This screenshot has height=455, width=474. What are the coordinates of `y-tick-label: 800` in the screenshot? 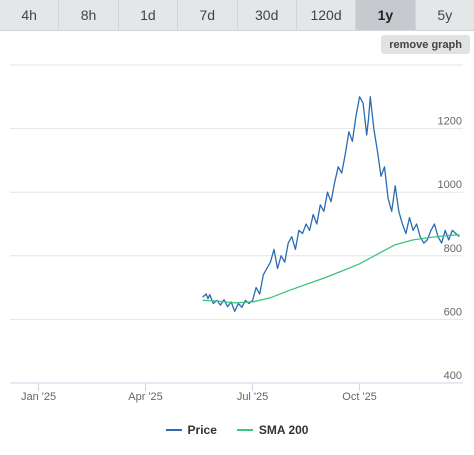 It's located at (453, 249).